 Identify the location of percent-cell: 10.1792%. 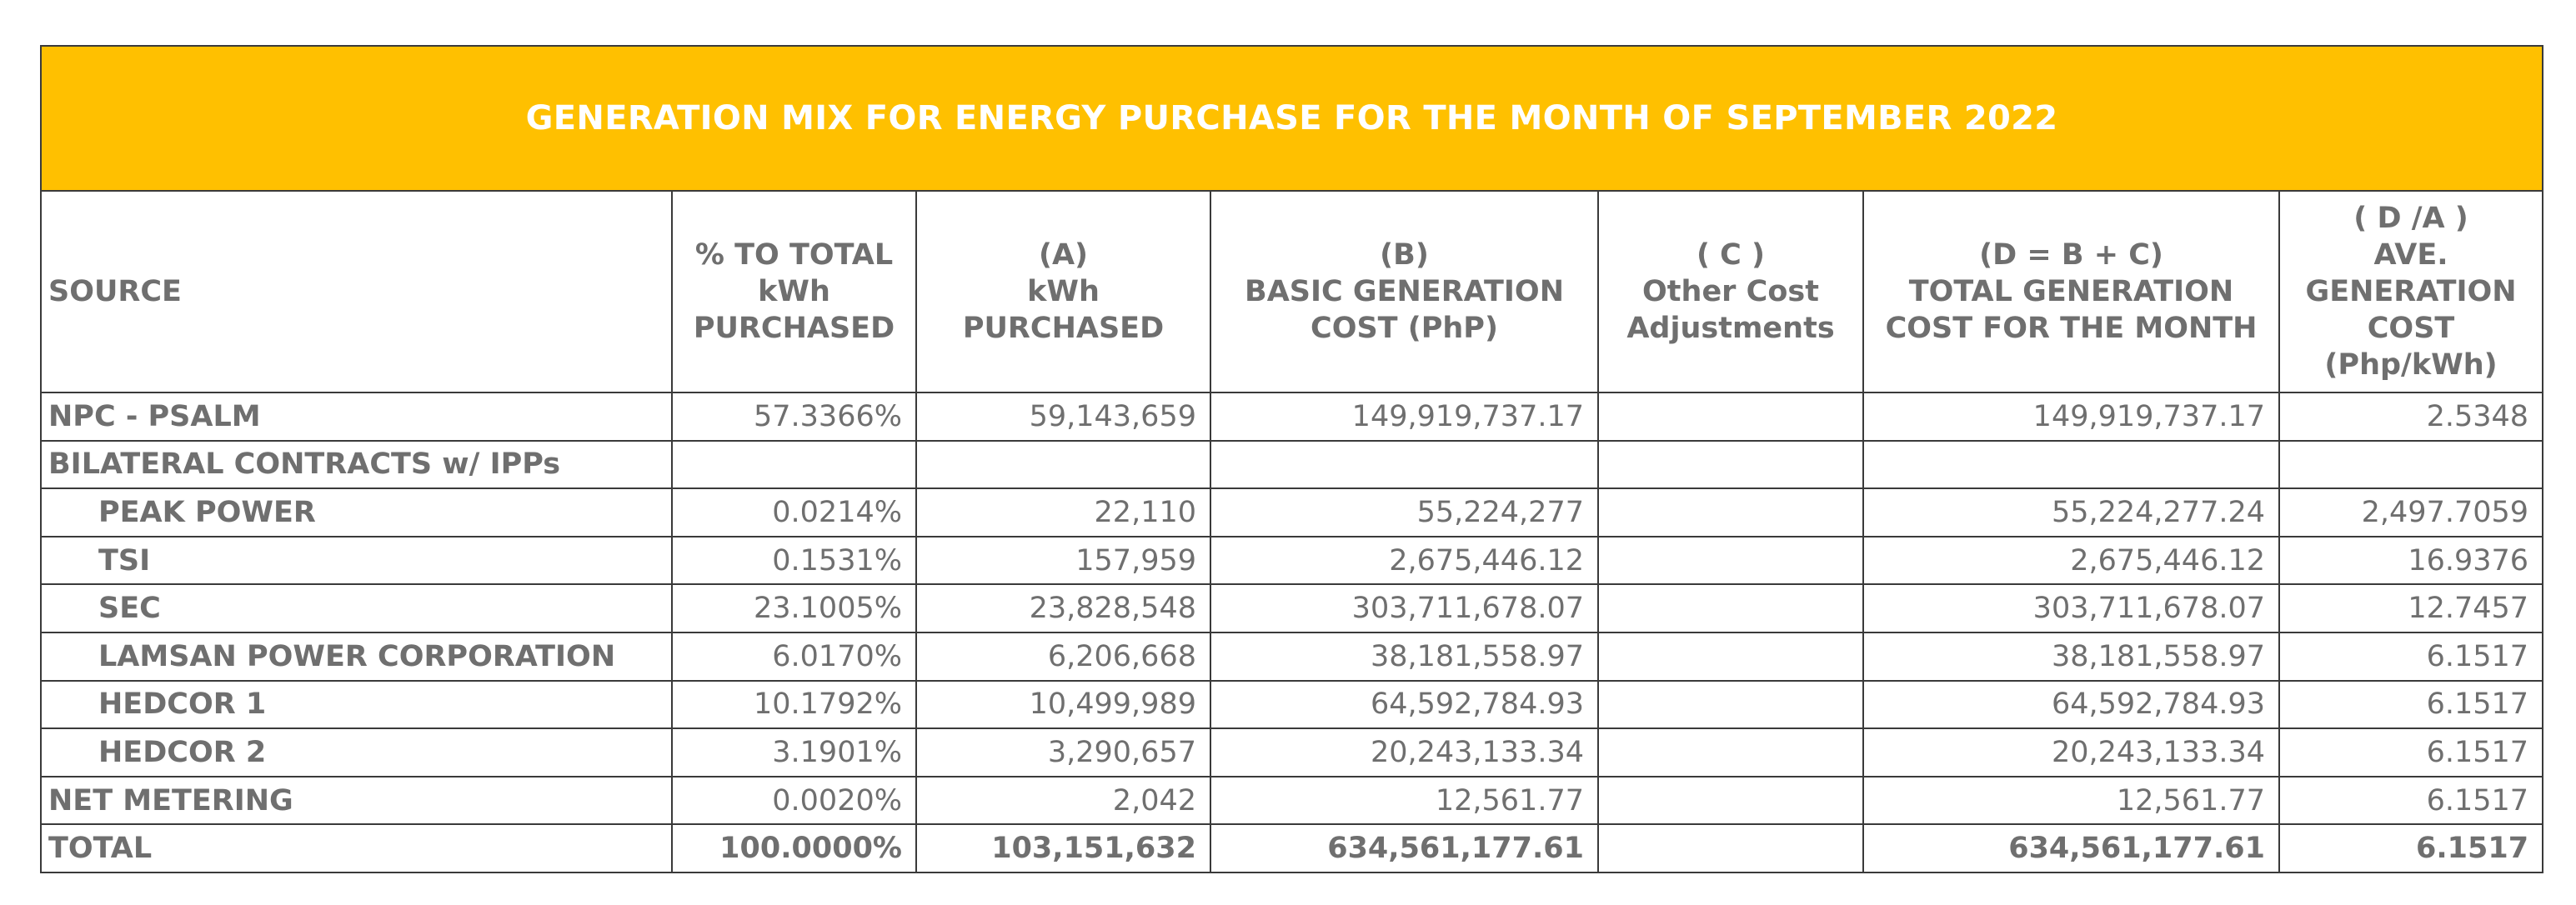
(794, 704).